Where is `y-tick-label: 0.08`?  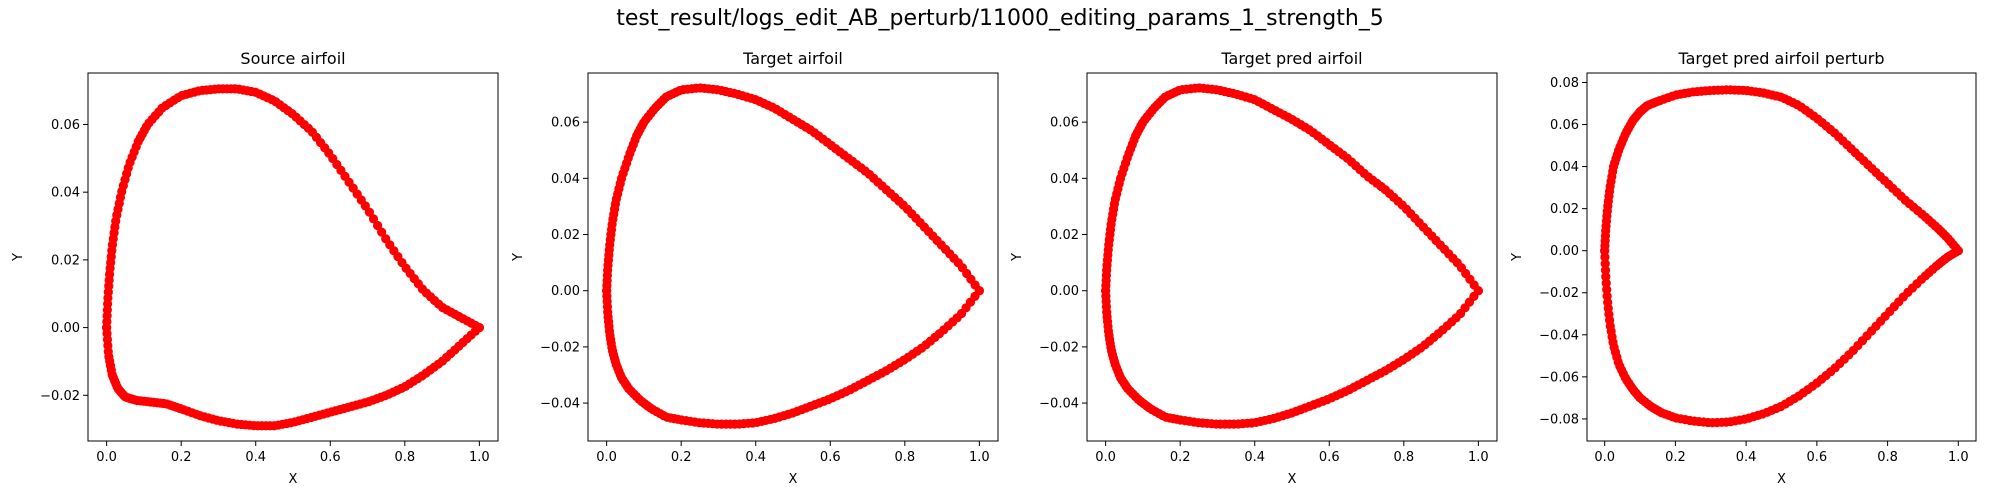
y-tick-label: 0.08 is located at coordinates (1564, 83).